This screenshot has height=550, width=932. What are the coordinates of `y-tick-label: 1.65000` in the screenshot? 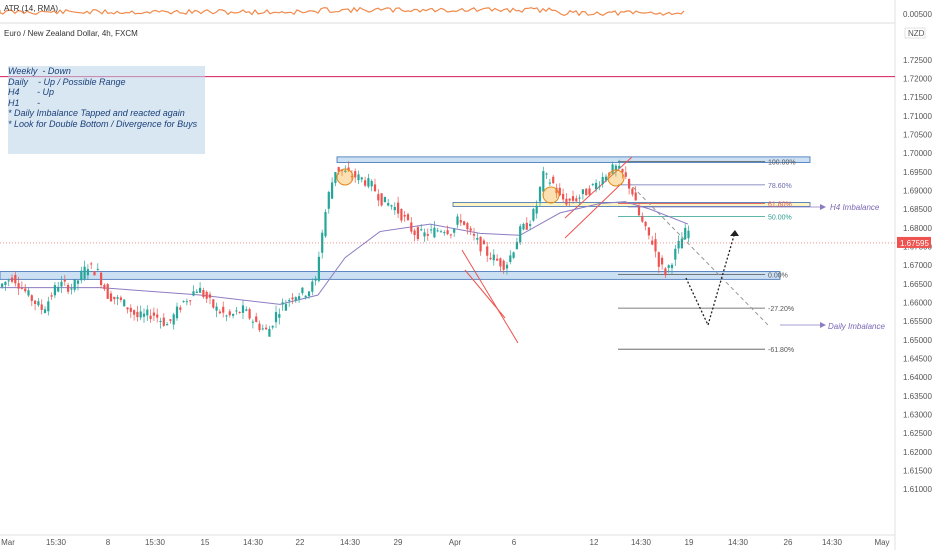 It's located at (917, 340).